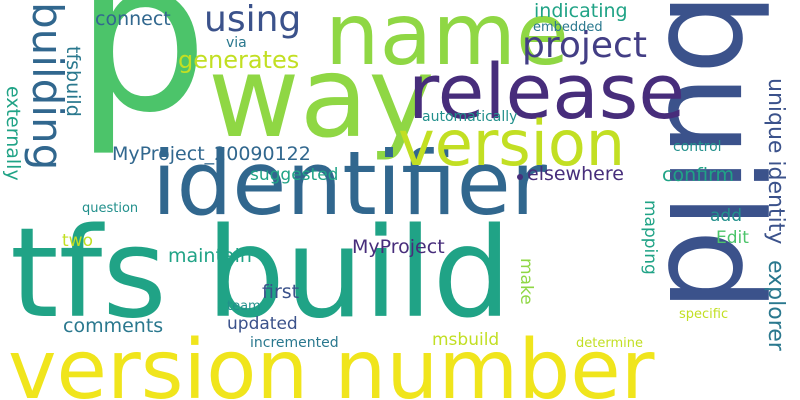 The width and height of the screenshot is (800, 400). I want to click on word-make: make, so click(526, 281).